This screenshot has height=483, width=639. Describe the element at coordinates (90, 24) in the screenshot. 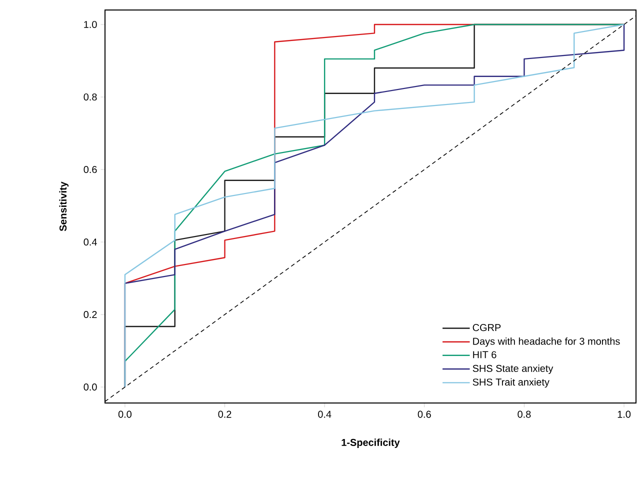

I see `y-tick-label: 1.0` at that location.